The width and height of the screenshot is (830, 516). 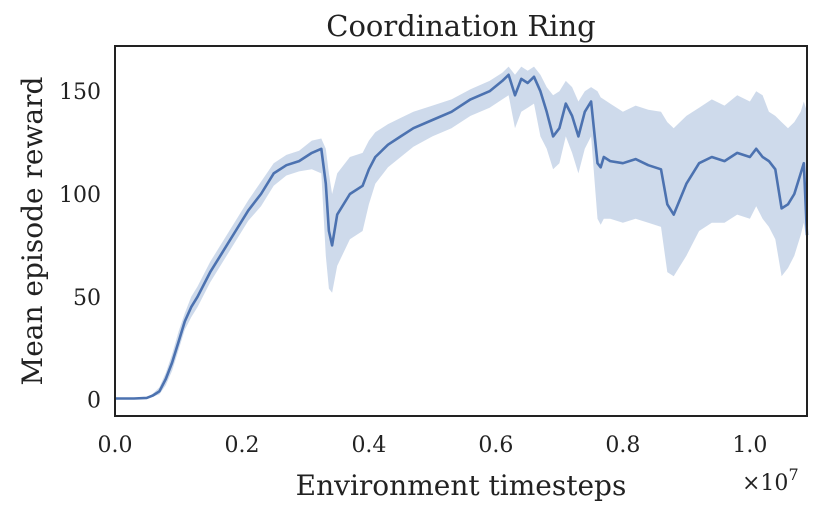 I want to click on chart-title: Coordination Ring, so click(x=460, y=26).